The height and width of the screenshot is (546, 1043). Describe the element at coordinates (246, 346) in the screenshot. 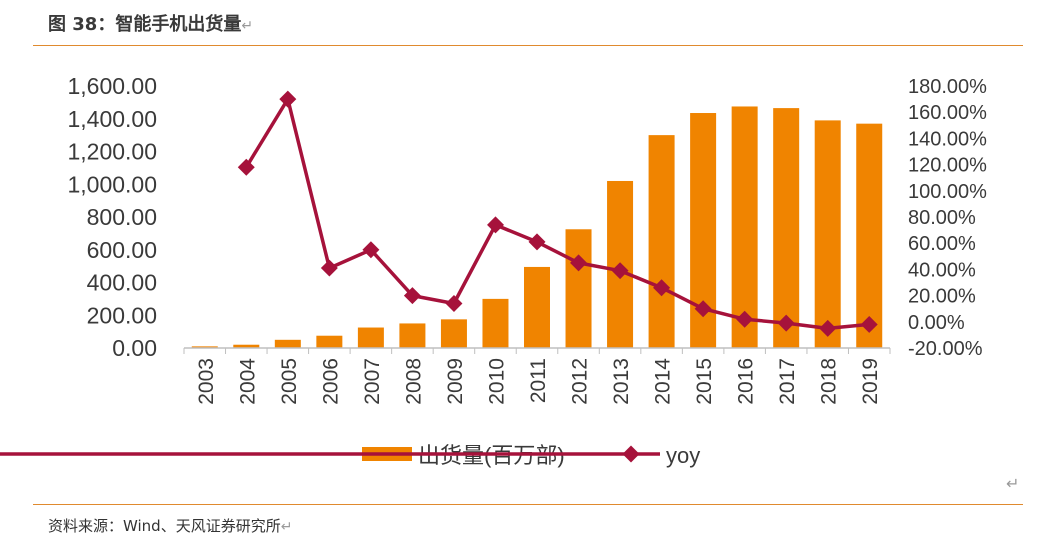

I see `bar-2004` at that location.